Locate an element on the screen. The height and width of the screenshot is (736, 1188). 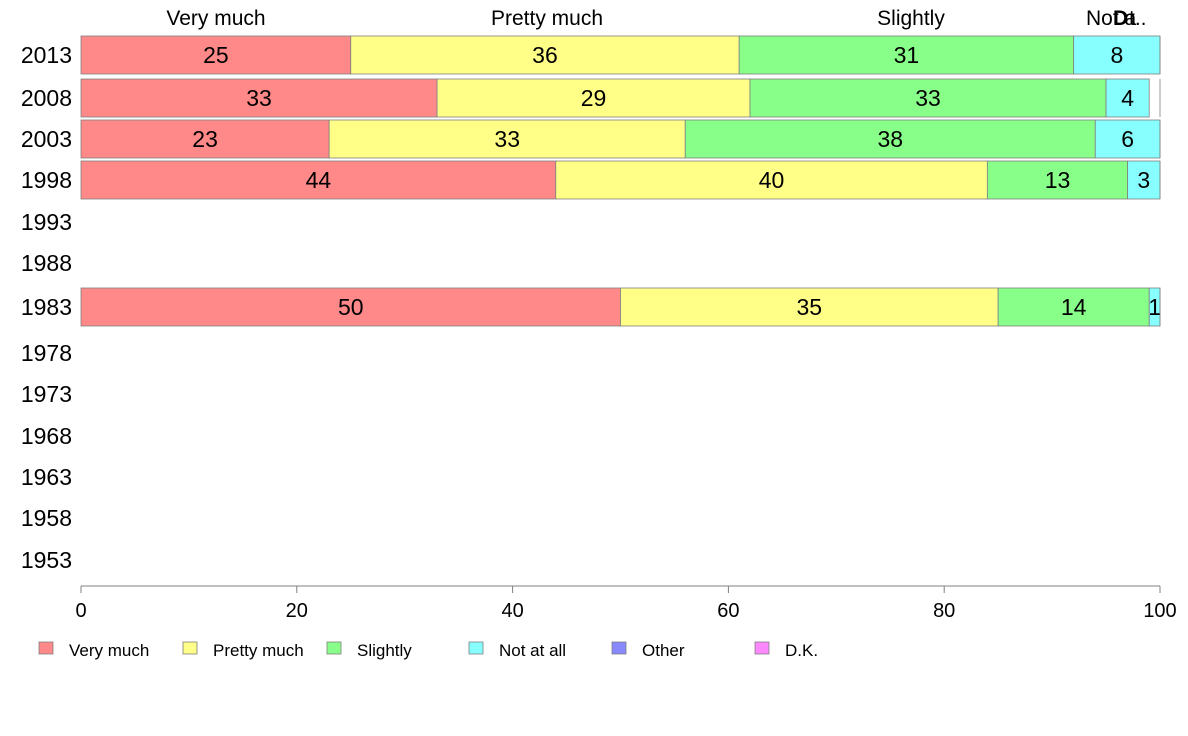
x-tick-label: 100 is located at coordinates (1159, 611).